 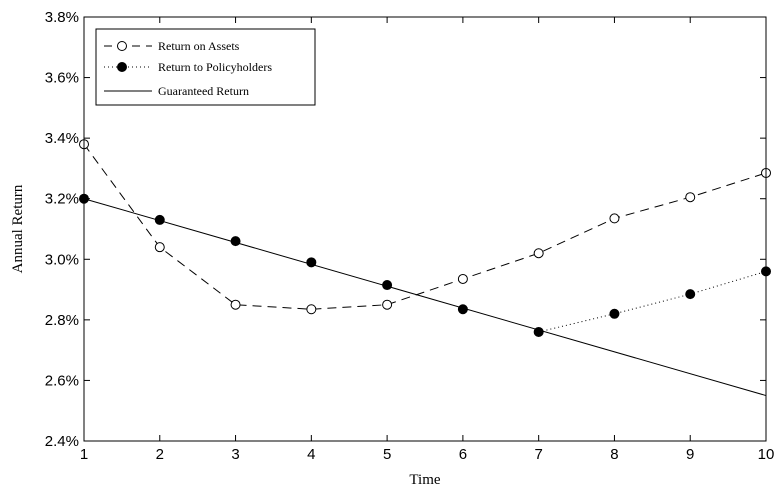 What do you see at coordinates (215, 67) in the screenshot?
I see `legend-label-return-to-policyholders: Return to Policyholders` at bounding box center [215, 67].